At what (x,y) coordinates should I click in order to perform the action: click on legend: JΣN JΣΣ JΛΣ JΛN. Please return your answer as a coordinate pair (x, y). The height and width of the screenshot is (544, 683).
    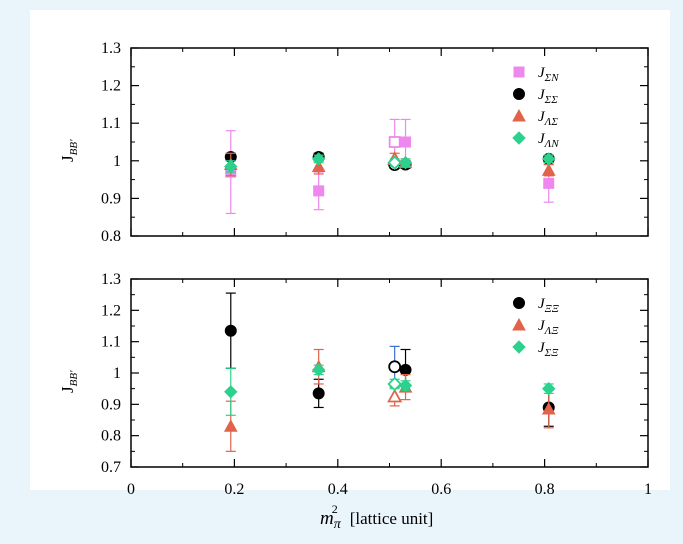
    Looking at the image, I should click on (535, 107).